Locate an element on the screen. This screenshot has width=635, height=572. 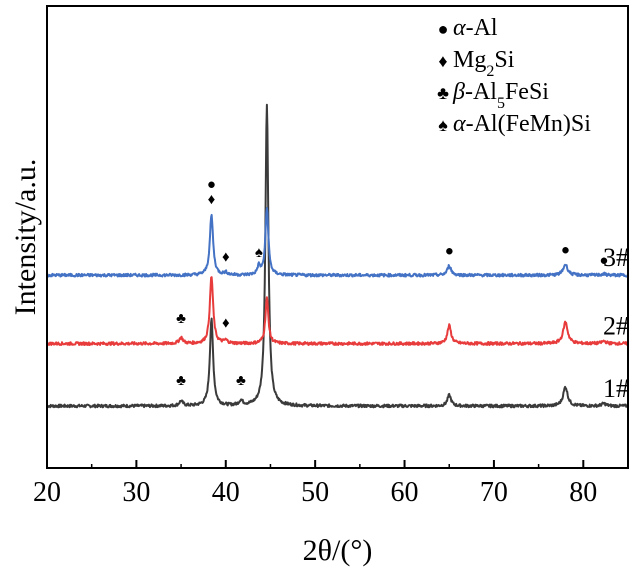
legend-label: Mg2Si is located at coordinates (484, 63).